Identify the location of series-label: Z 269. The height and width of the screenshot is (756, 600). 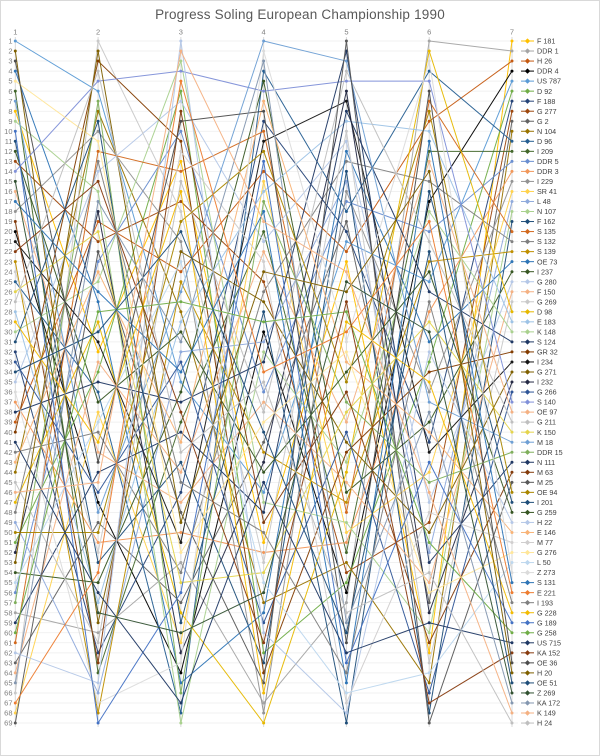
(546, 693).